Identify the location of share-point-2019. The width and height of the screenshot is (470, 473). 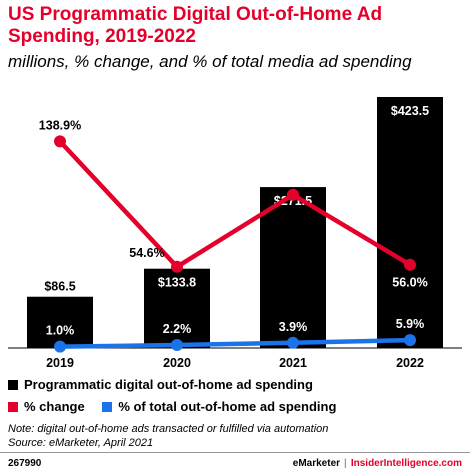
(60, 346).